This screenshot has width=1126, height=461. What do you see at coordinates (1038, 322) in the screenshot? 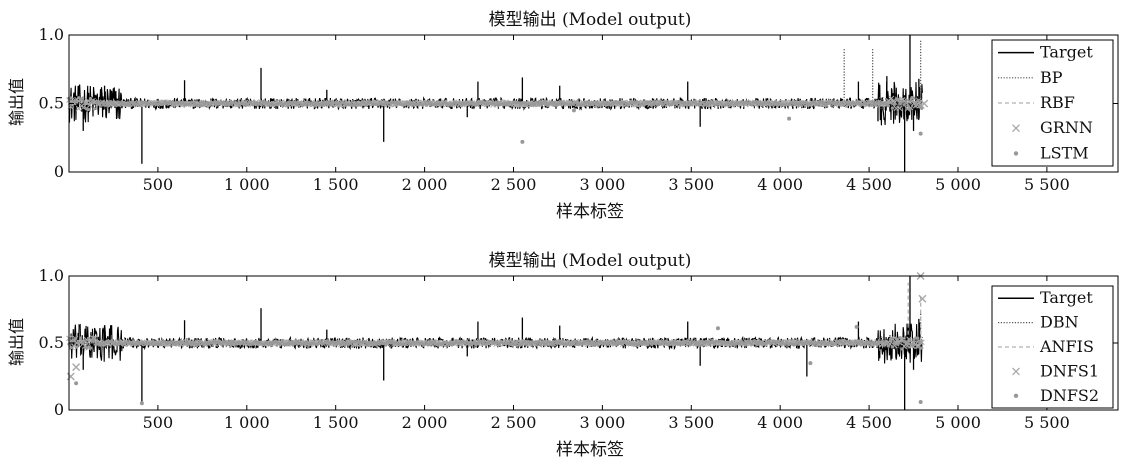
I see `legend-item-dbn: DBN` at bounding box center [1038, 322].